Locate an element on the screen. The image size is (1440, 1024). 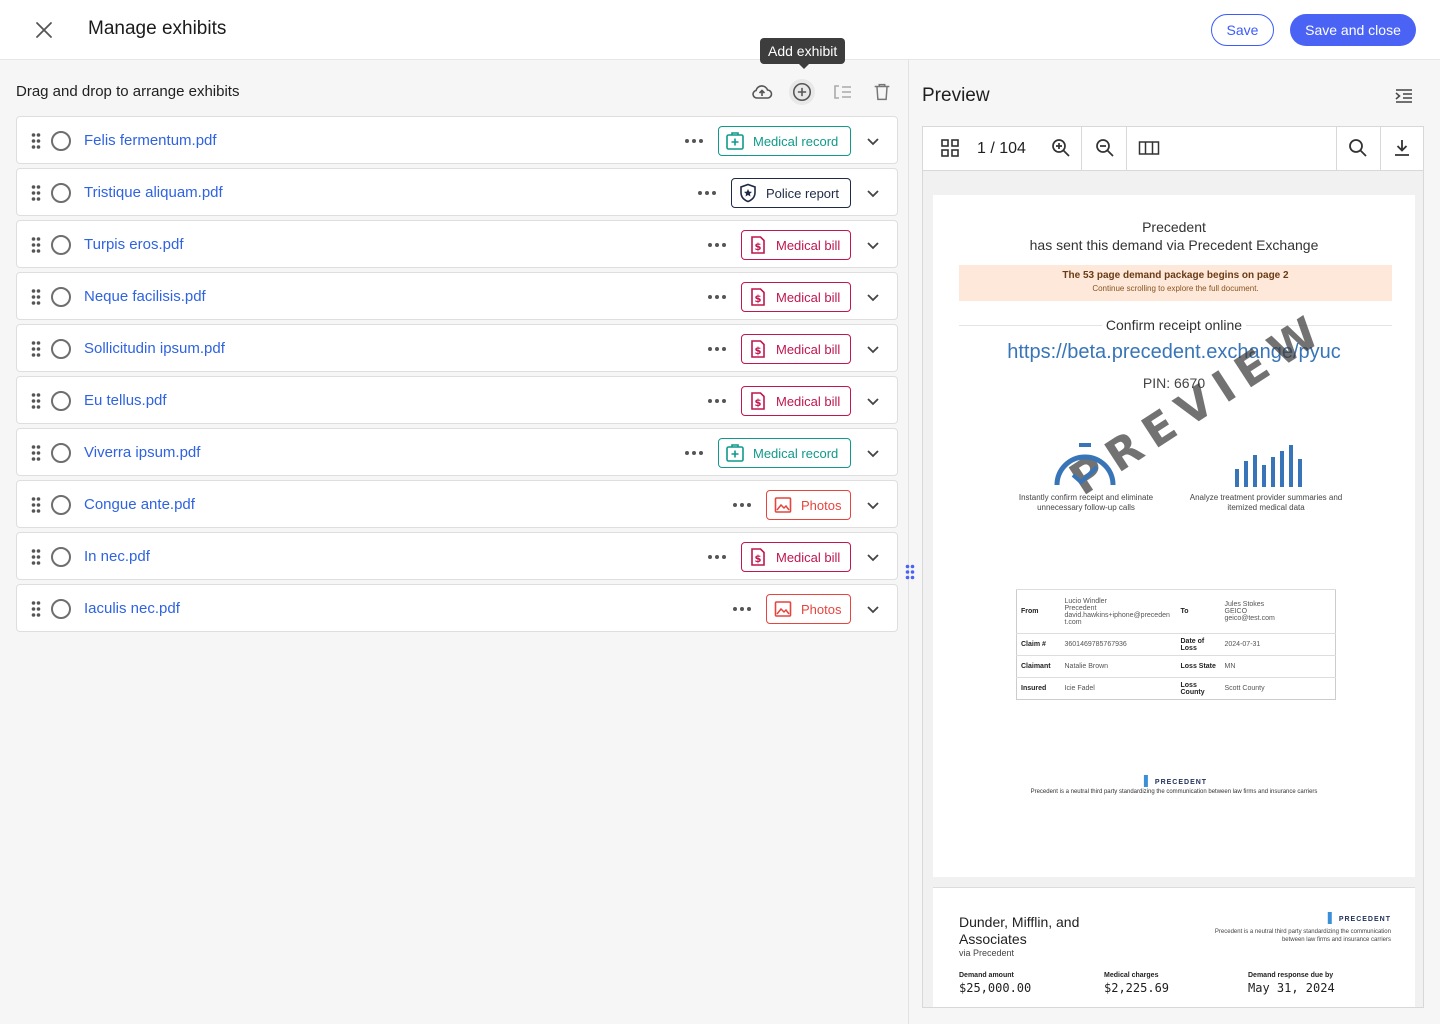
add-exhibit-button is located at coordinates (802, 92).